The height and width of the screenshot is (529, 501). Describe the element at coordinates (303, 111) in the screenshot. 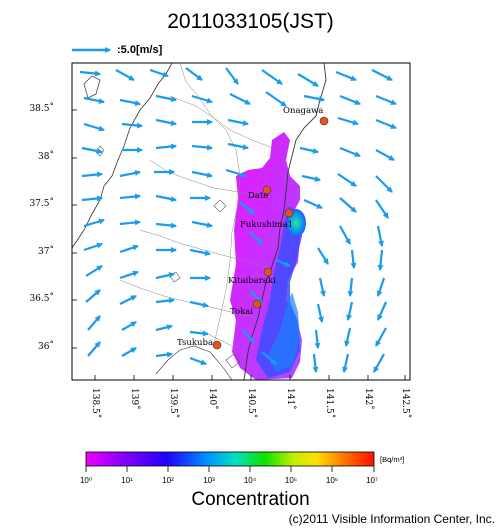

I see `place-label-onagawa: Onagawa` at that location.